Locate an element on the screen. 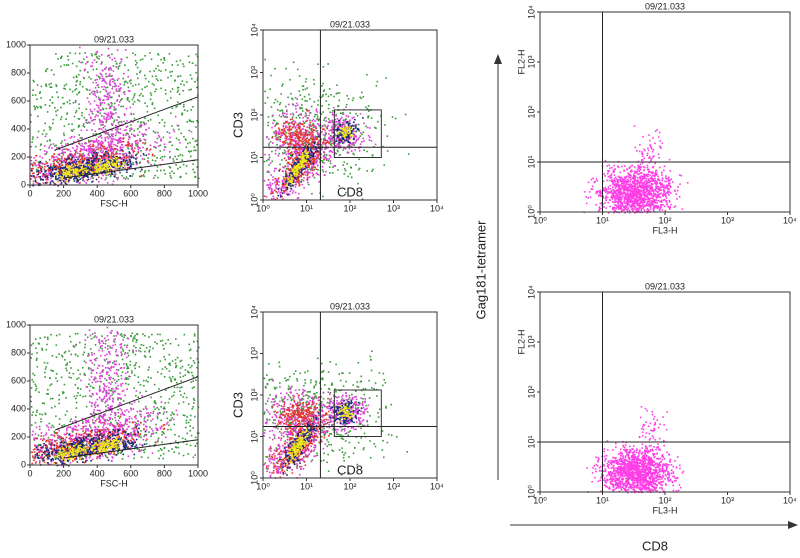 The height and width of the screenshot is (558, 800). y-tick-label: 200 is located at coordinates (18, 156).